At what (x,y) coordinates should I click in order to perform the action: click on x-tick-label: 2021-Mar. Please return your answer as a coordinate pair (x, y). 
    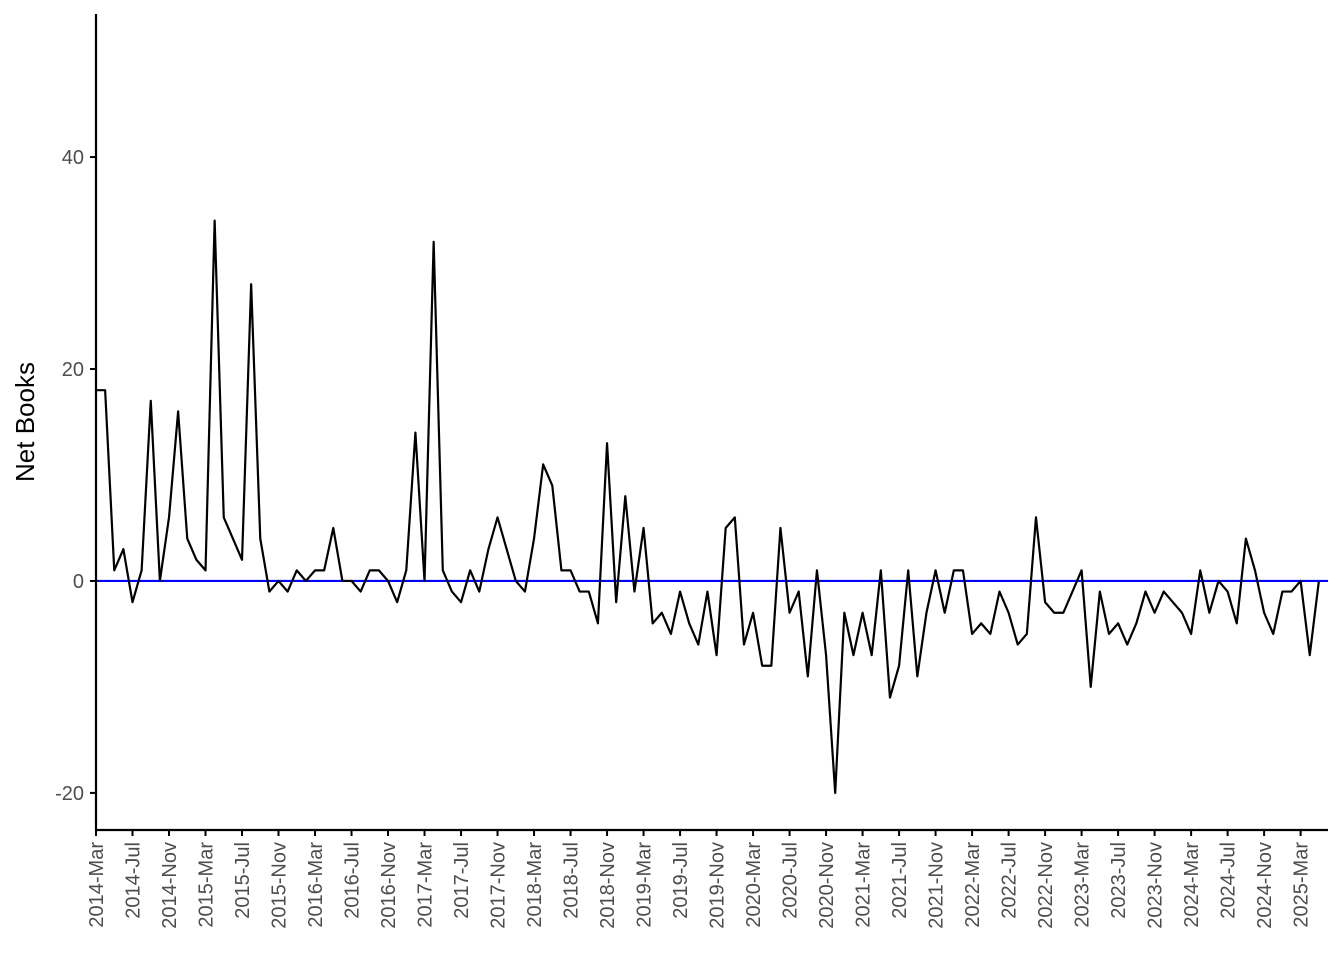
    Looking at the image, I should click on (864, 885).